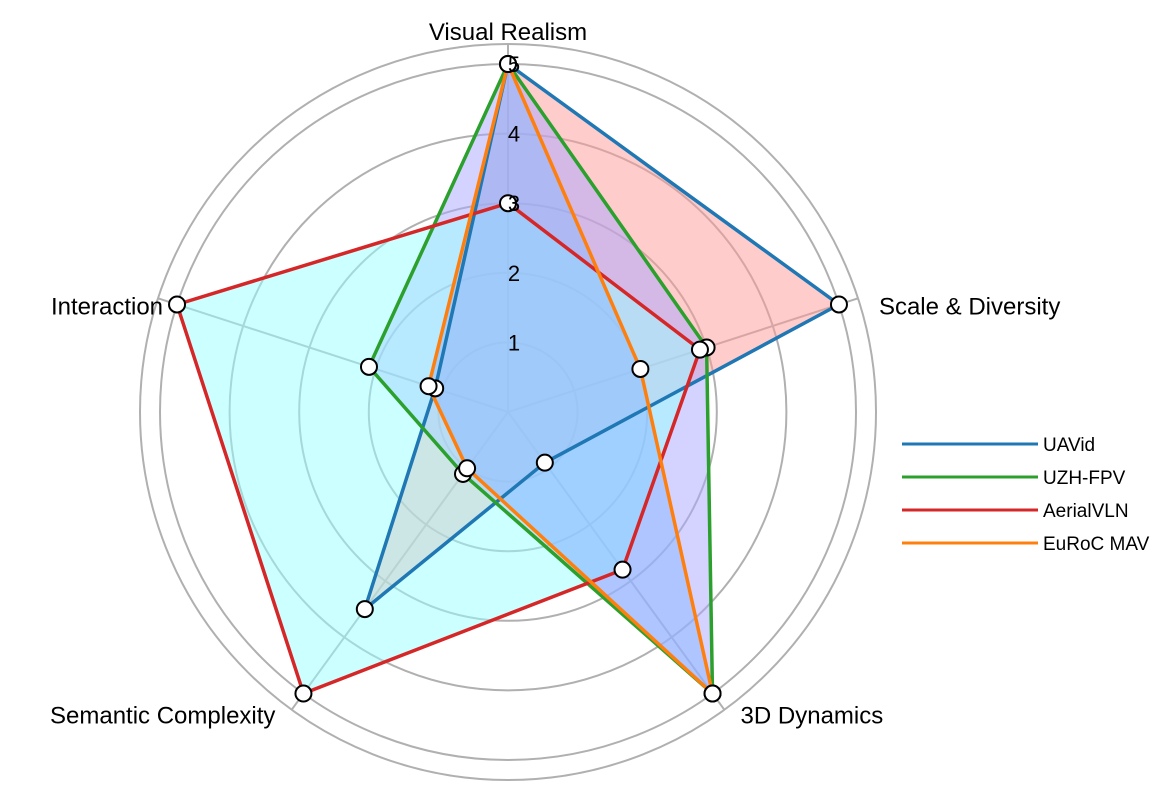  I want to click on radial-tick-labels: 1 2 3 4 5, so click(514, 203).